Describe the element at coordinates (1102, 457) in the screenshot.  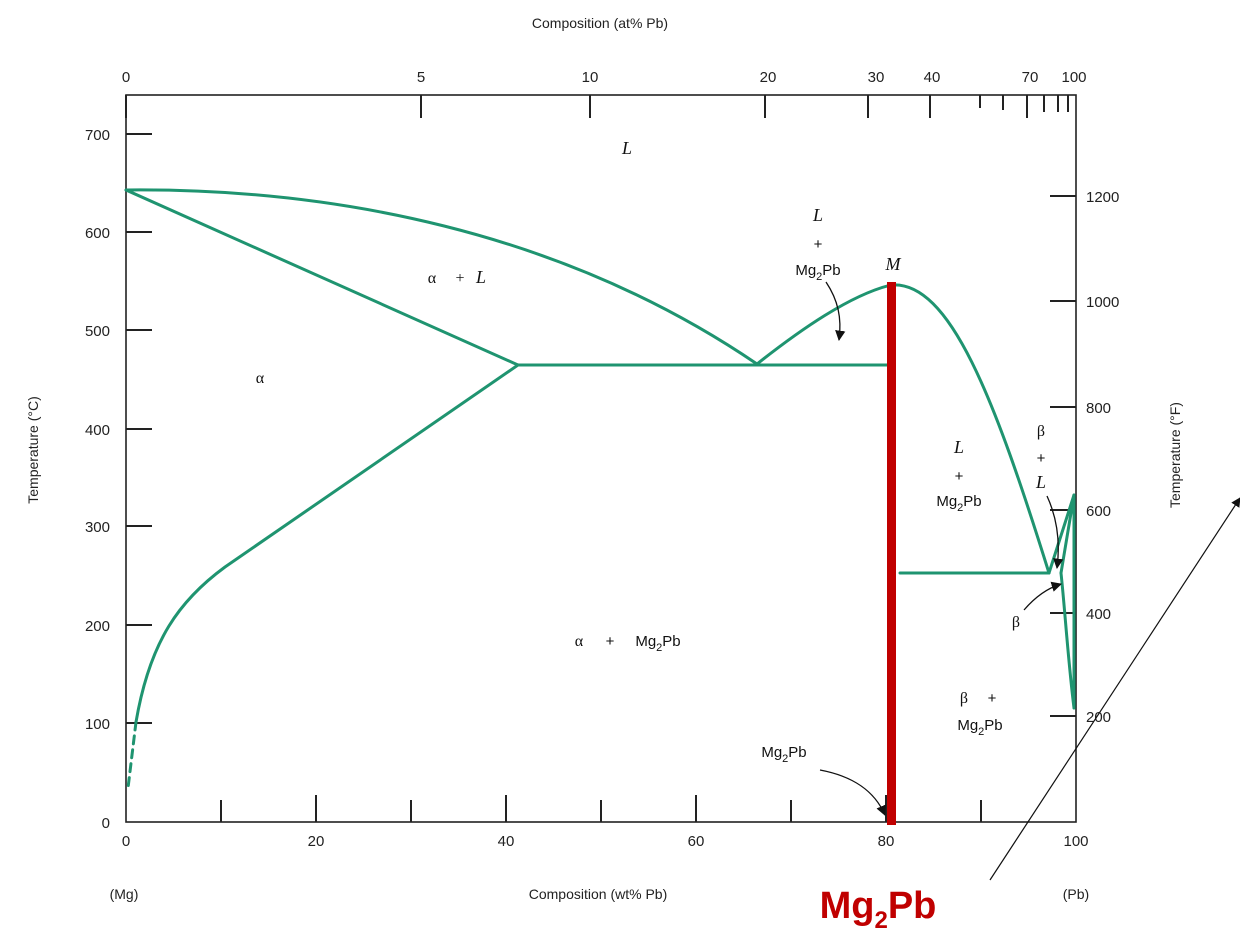
I see `right-axis-labels: 200 400 600 800 1000 1200` at that location.